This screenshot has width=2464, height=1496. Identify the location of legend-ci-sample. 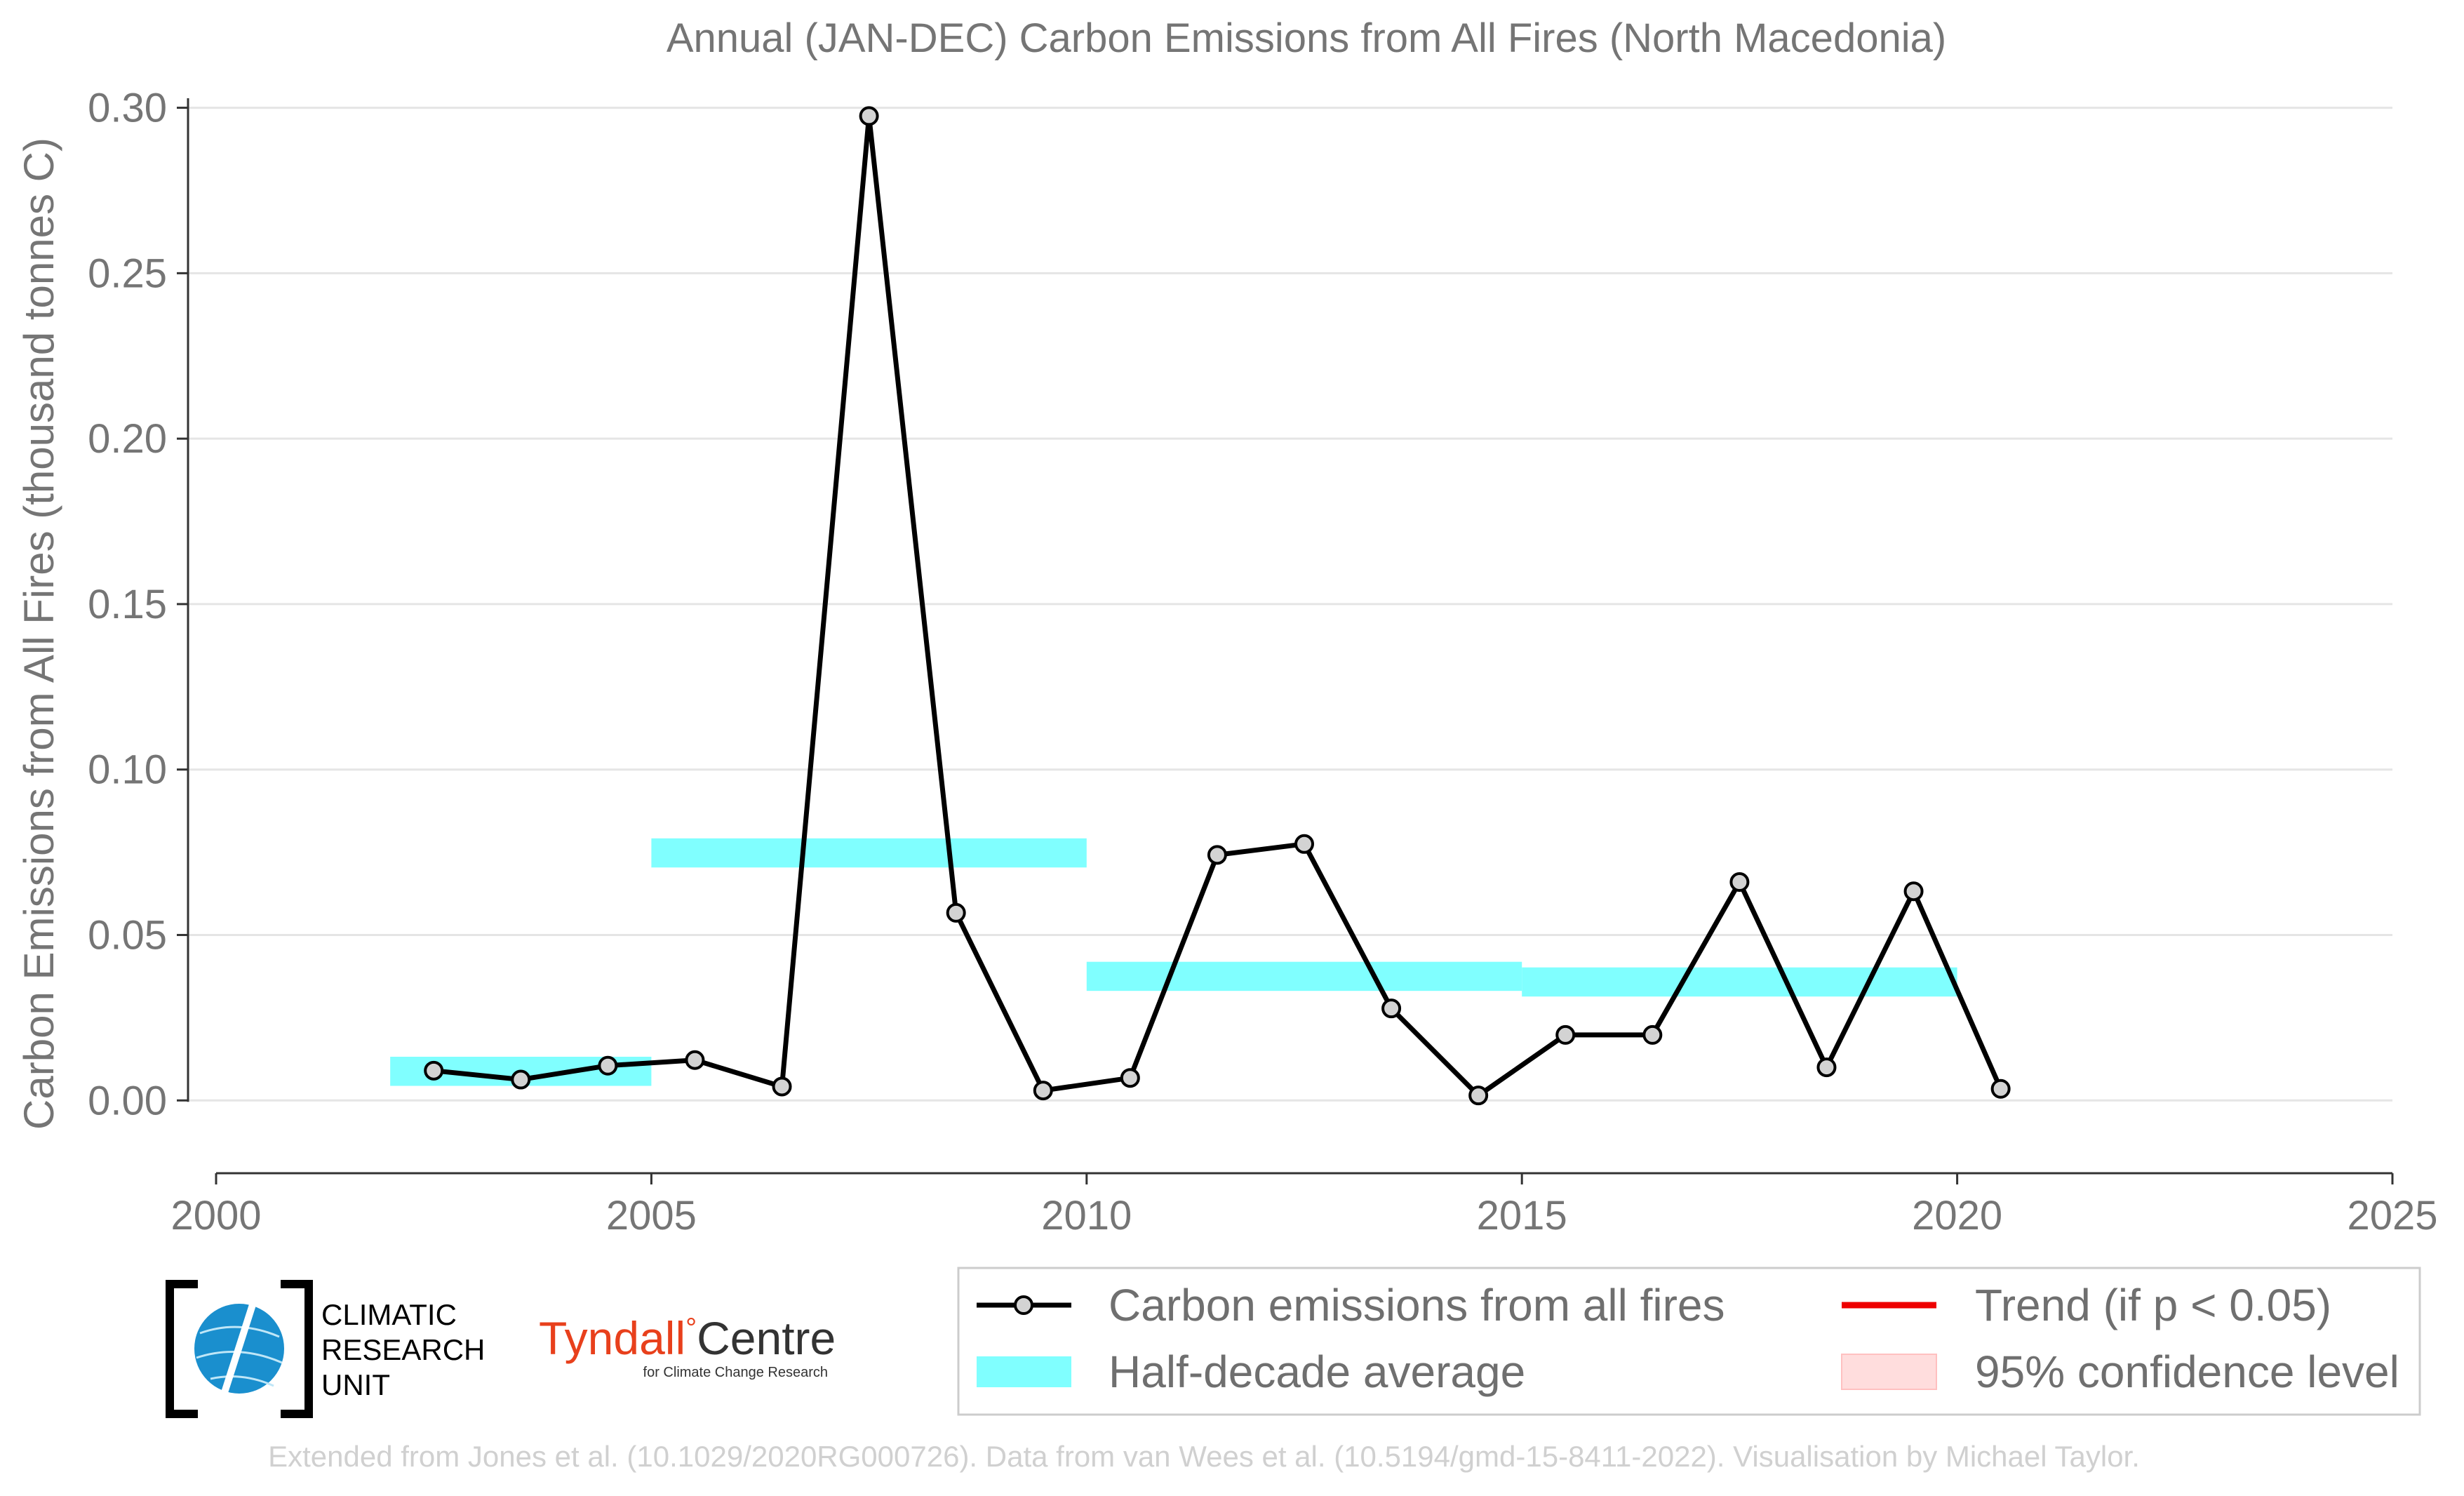
(1889, 1372).